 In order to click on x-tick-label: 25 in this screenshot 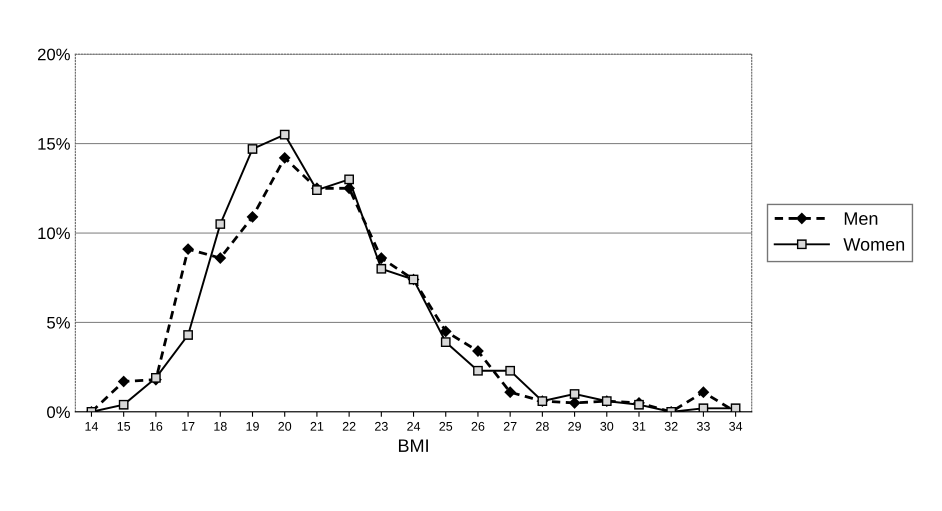, I will do `click(445, 426)`.